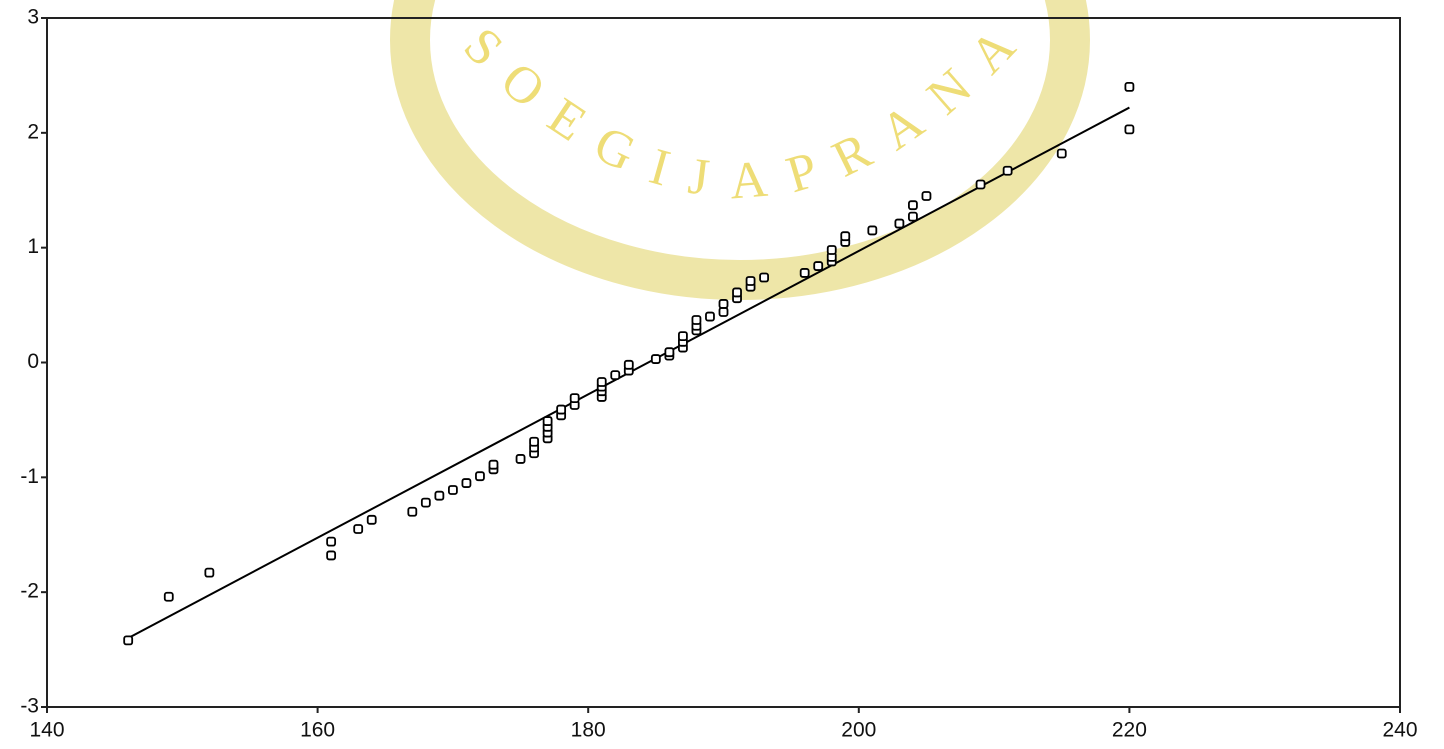 Image resolution: width=1444 pixels, height=749 pixels. Describe the element at coordinates (29, 476) in the screenshot. I see `y-tick-label: -1` at that location.